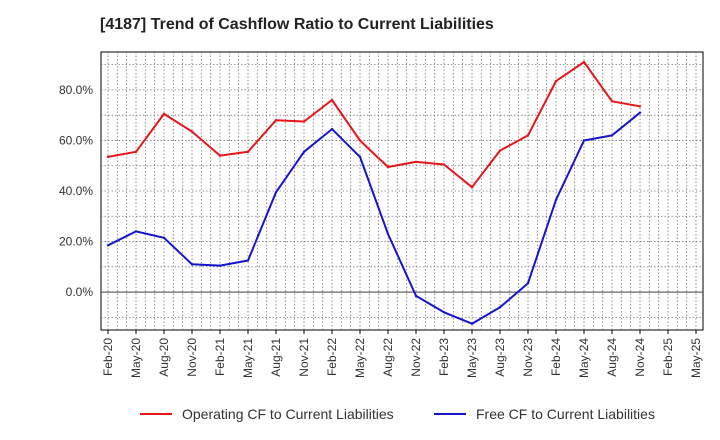  Describe the element at coordinates (80, 292) in the screenshot. I see `y-tick-label: 0.0%` at that location.